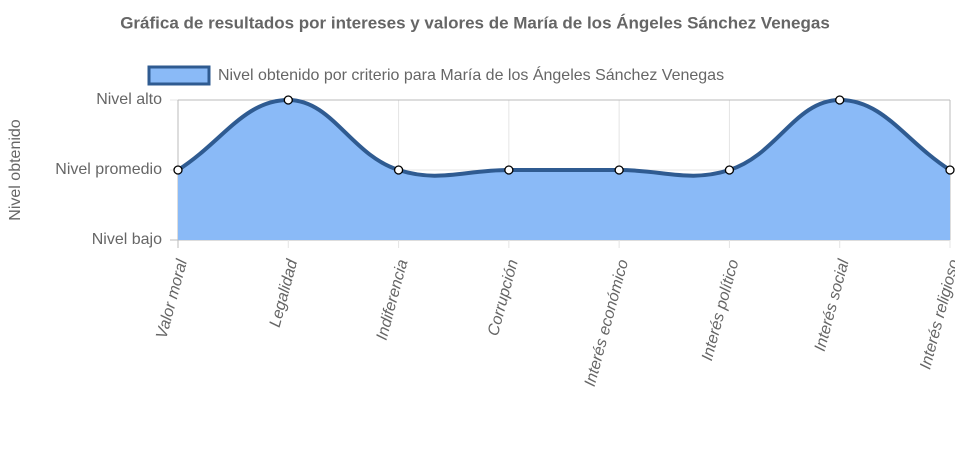  What do you see at coordinates (284, 293) in the screenshot?
I see `x-tick-label: Legalidad` at bounding box center [284, 293].